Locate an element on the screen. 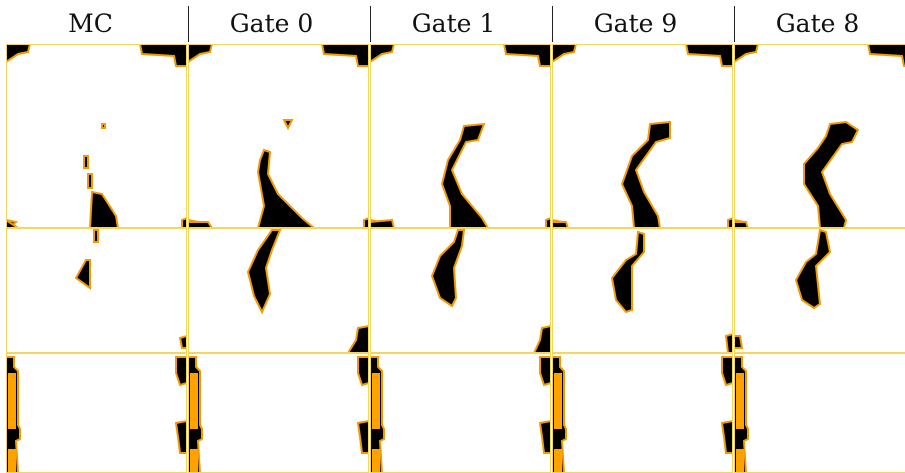 This screenshot has height=473, width=905. mask-panel-r1-c1 is located at coordinates (278, 290).